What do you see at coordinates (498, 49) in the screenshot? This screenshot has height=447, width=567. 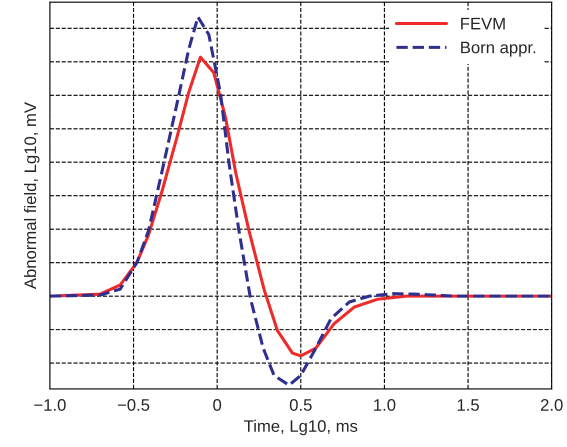 I see `legend-label: Born appr.` at bounding box center [498, 49].